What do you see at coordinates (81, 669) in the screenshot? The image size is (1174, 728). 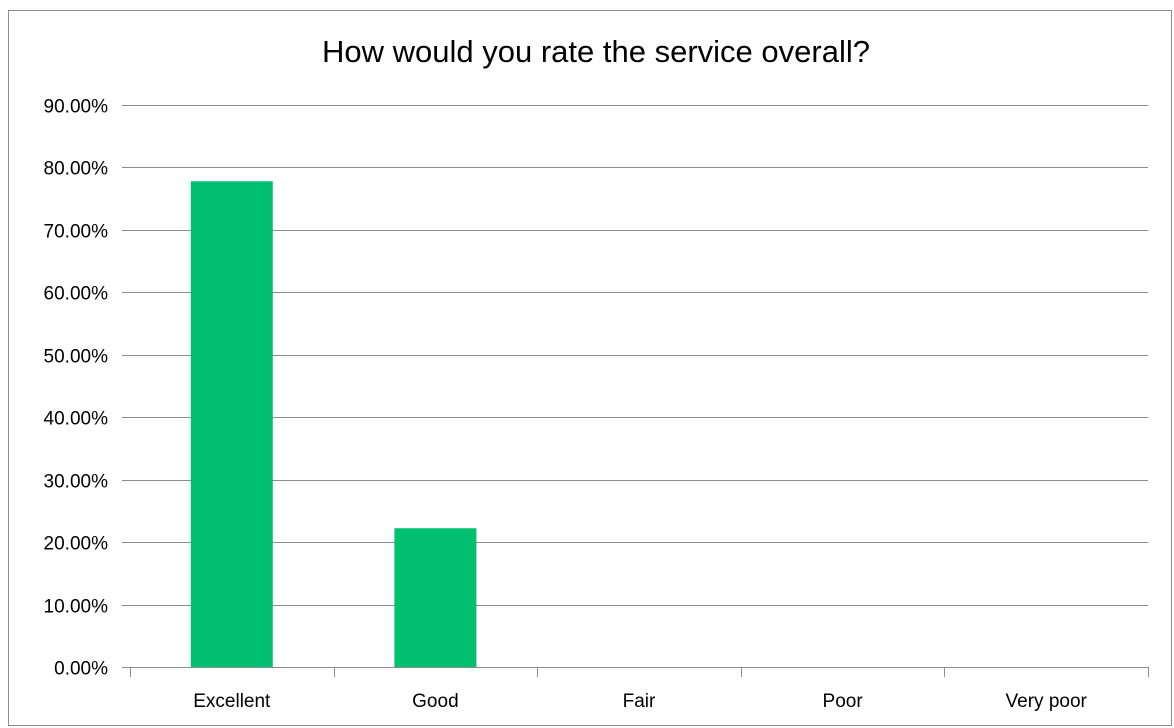 I see `y-tick-label: 0.00%` at bounding box center [81, 669].